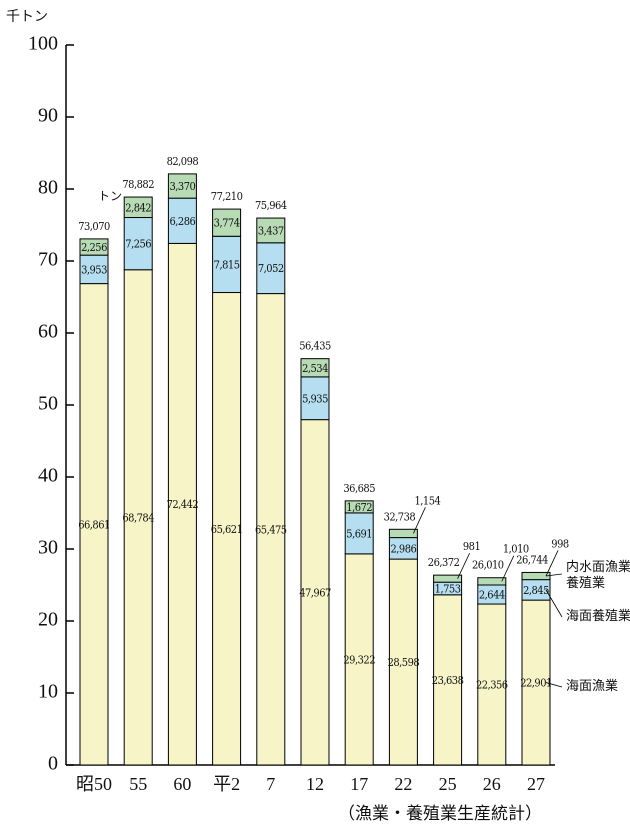  I want to click on value-label: 23,638, so click(448, 680).